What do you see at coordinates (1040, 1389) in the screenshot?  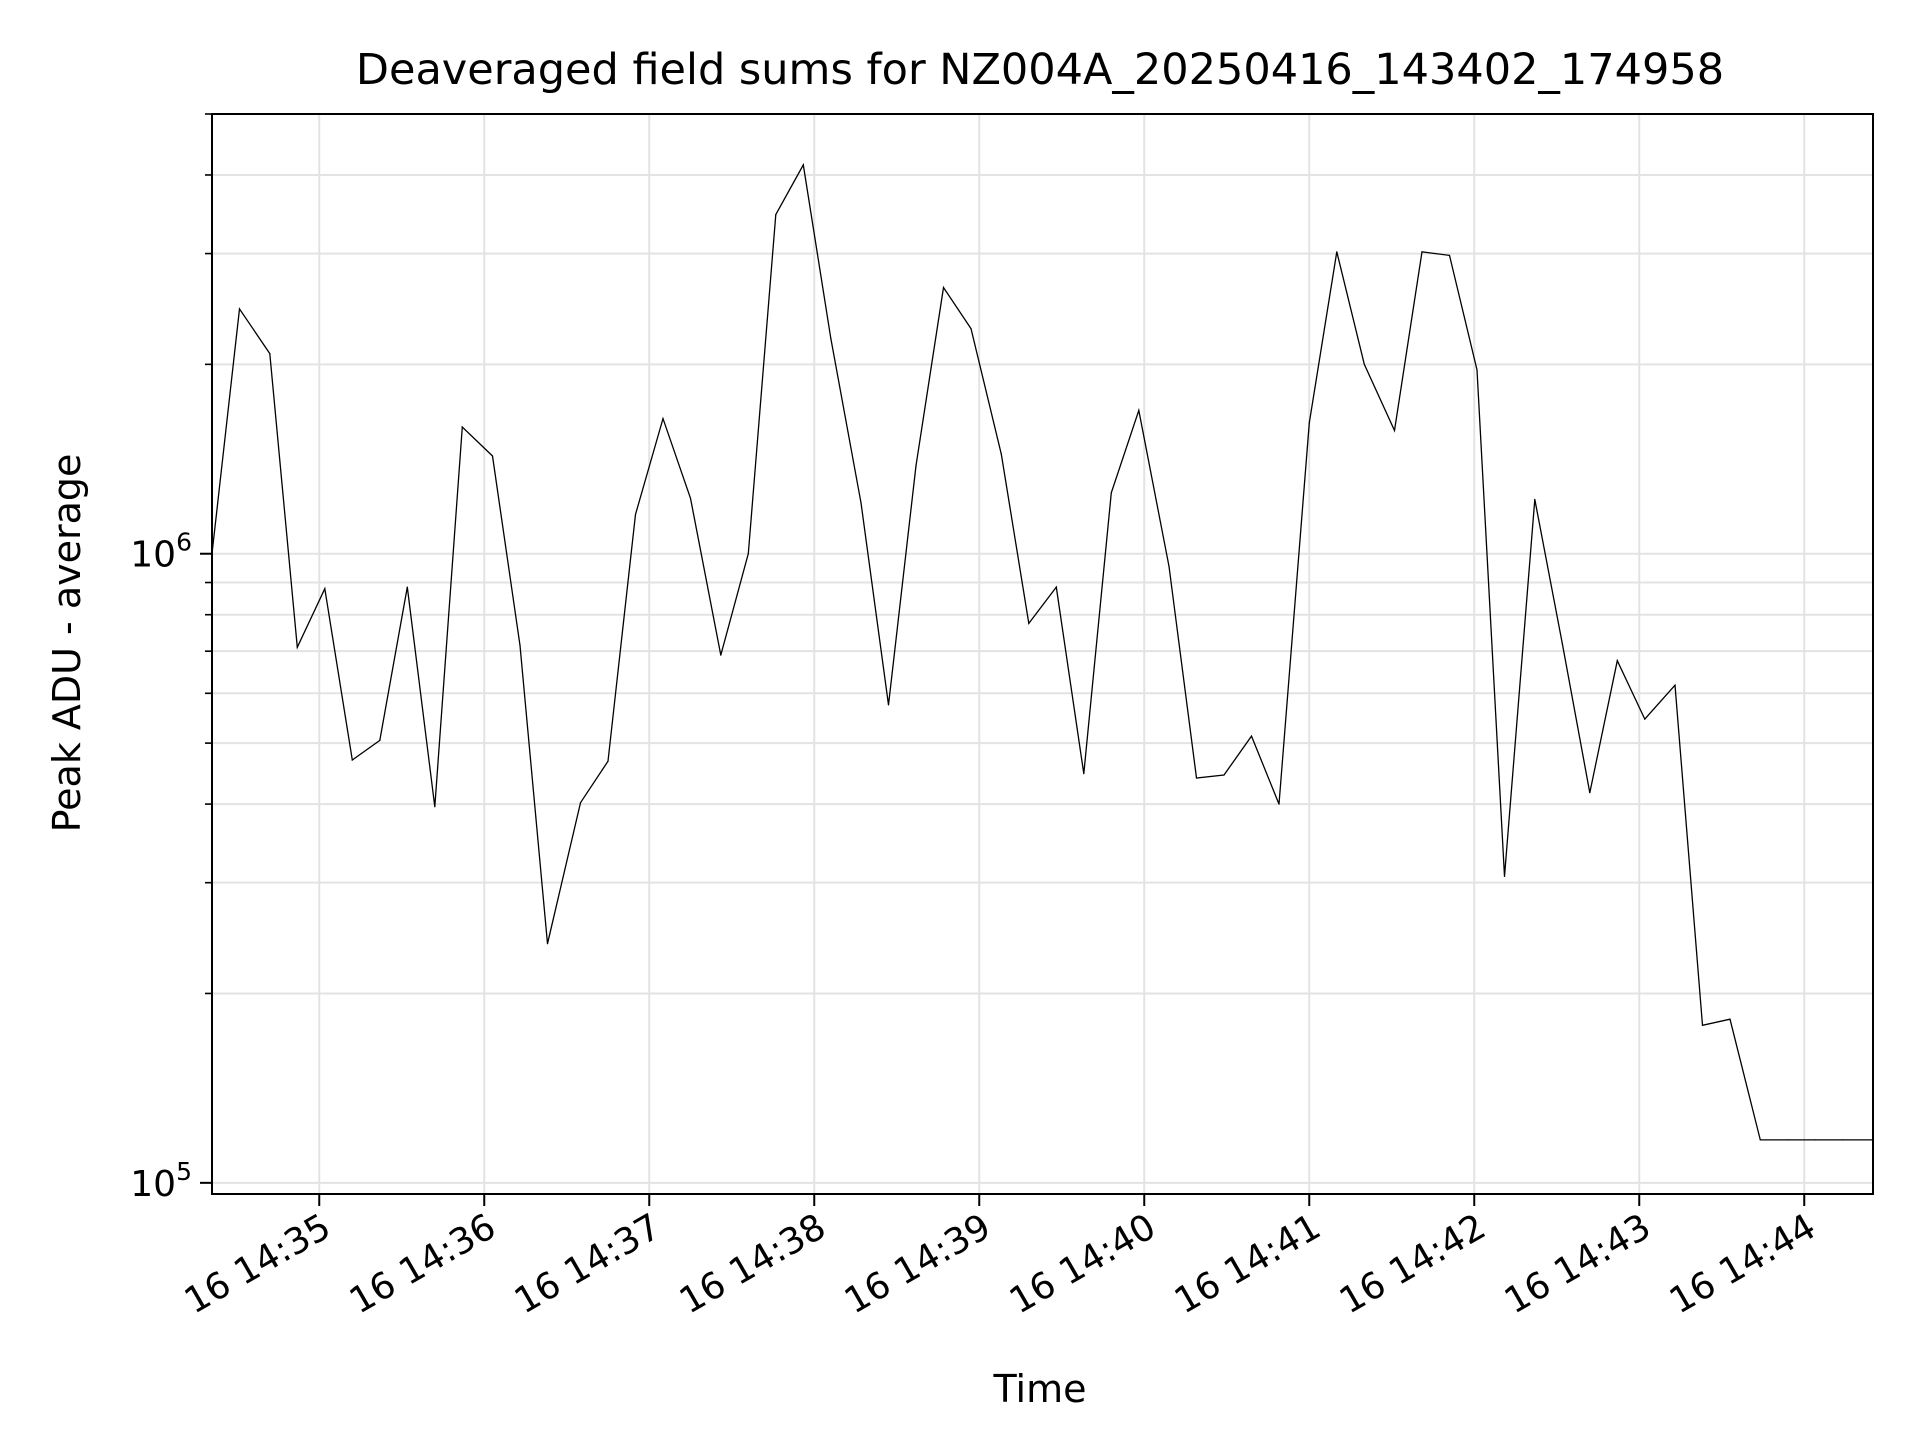 I see `x-axis-label: Time` at bounding box center [1040, 1389].